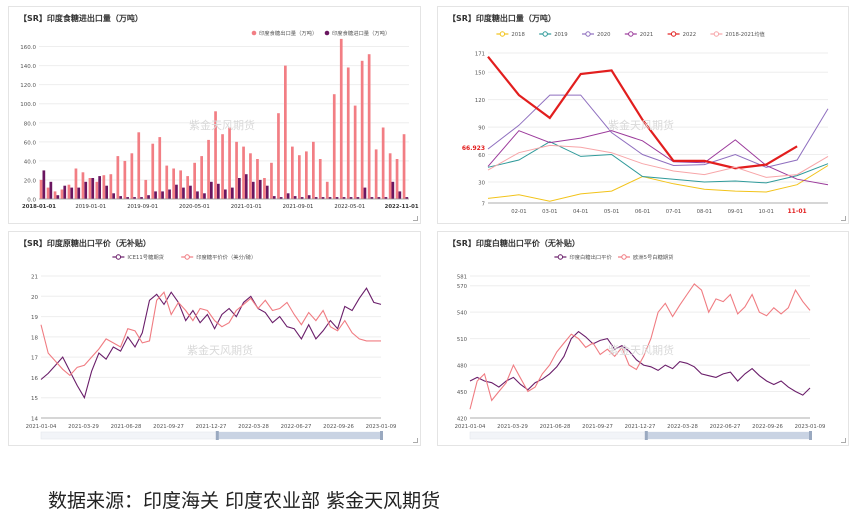 Image resolution: width=857 pixels, height=514 pixels. I want to click on y-tick-label: 171, so click(480, 55).